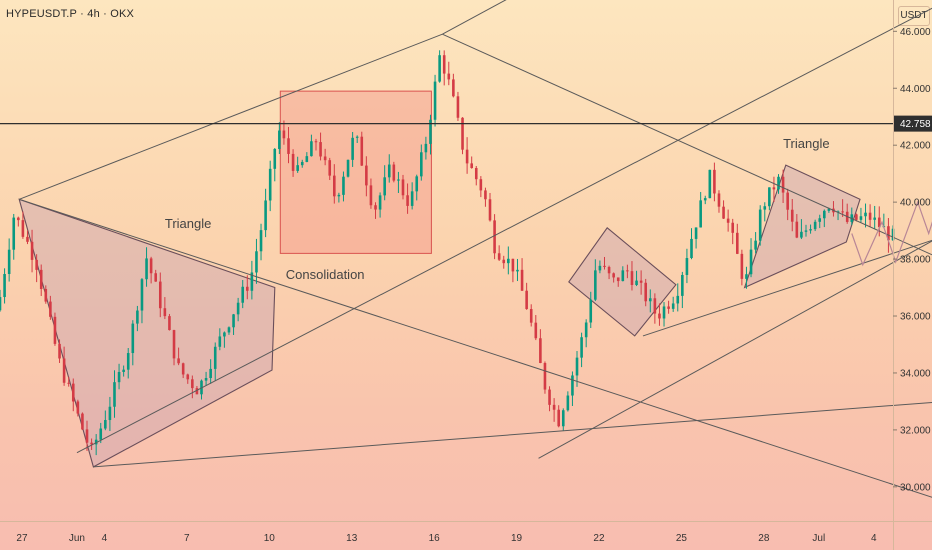 This screenshot has height=550, width=932. What do you see at coordinates (915, 487) in the screenshot?
I see `y-tick-label: 30.000` at bounding box center [915, 487].